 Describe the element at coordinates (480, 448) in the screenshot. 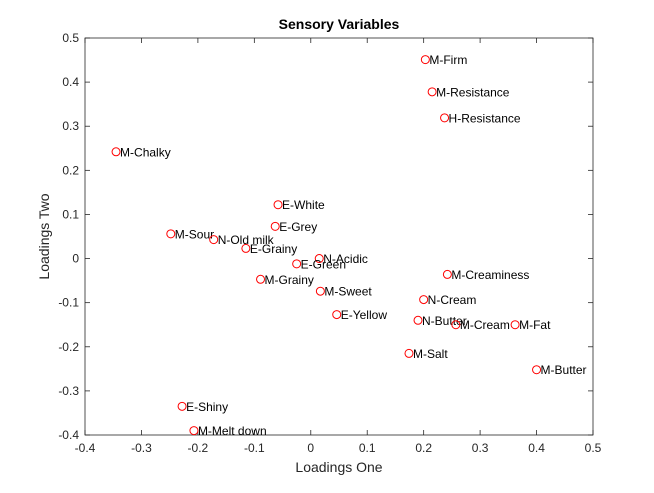

I see `x-tick-label: 0.3` at that location.